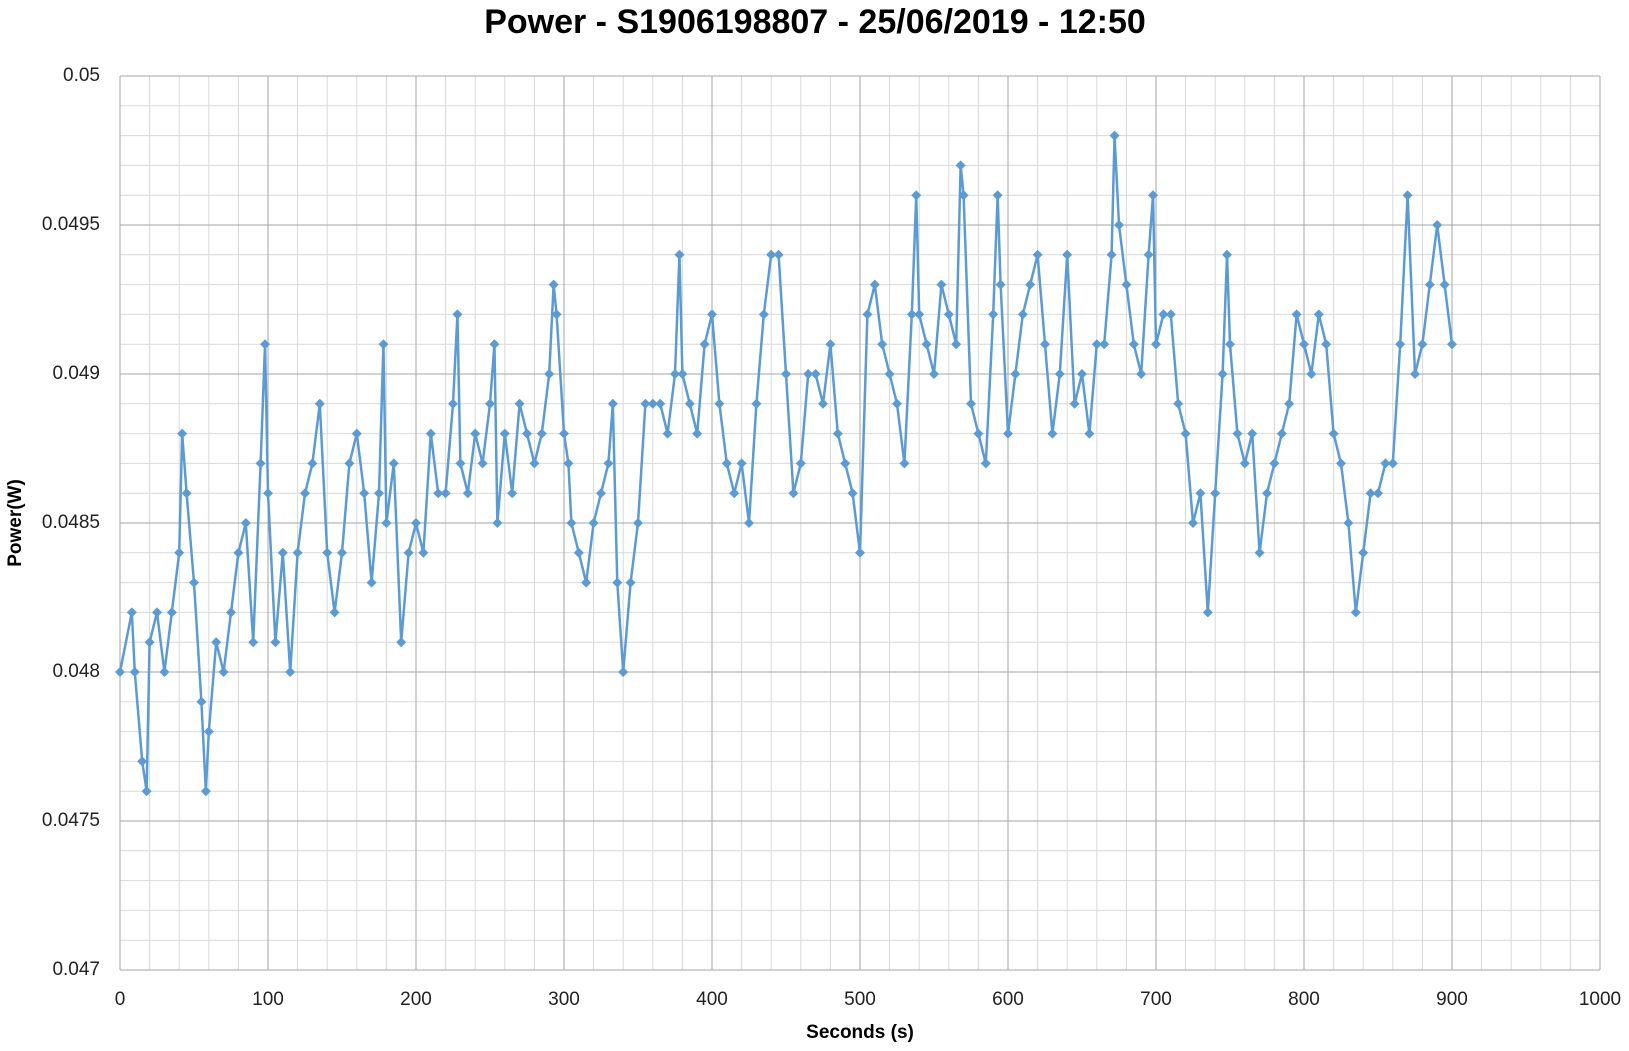 This screenshot has height=1051, width=1629. Describe the element at coordinates (860, 1032) in the screenshot. I see `x-axis-title: Seconds (s)` at that location.